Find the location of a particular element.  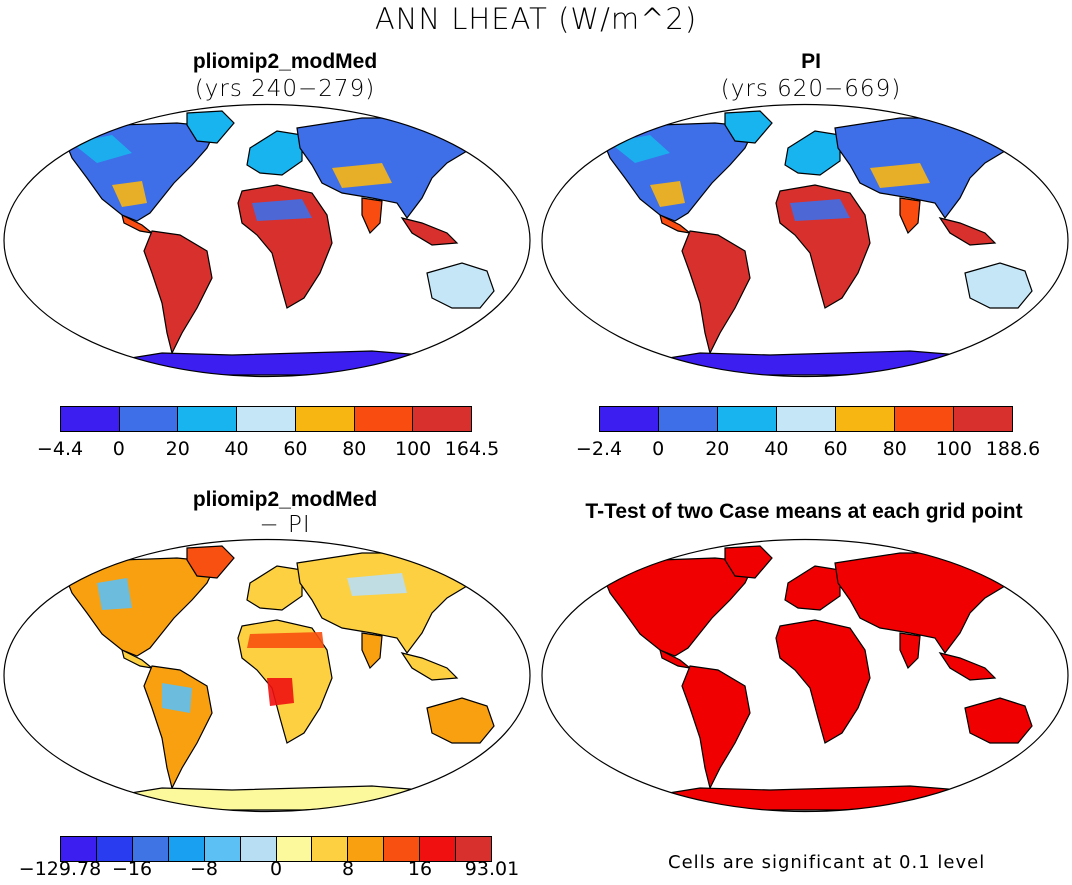

significance-note: Cells are significant at 0.1 level is located at coordinates (827, 862).